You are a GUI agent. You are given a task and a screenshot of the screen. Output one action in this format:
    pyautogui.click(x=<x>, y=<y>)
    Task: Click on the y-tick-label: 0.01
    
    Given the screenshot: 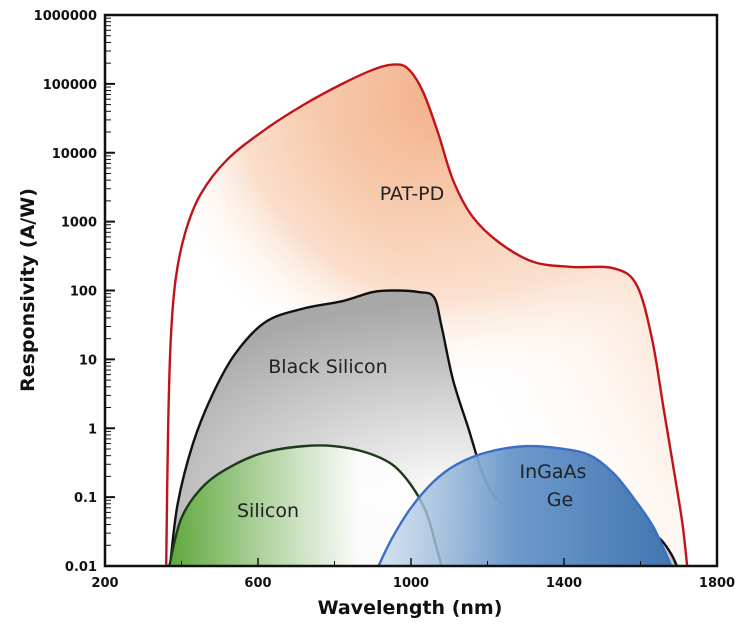 What is the action you would take?
    pyautogui.click(x=81, y=567)
    